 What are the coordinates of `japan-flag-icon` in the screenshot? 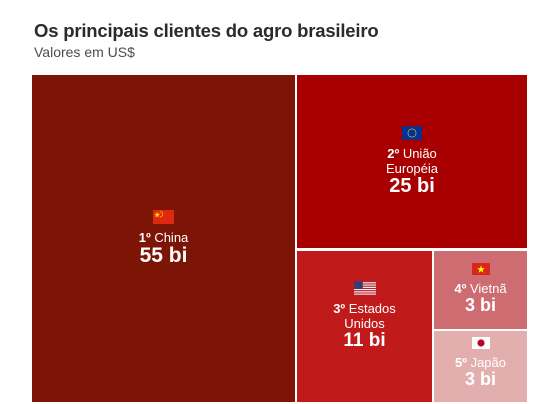 It's located at (480, 343).